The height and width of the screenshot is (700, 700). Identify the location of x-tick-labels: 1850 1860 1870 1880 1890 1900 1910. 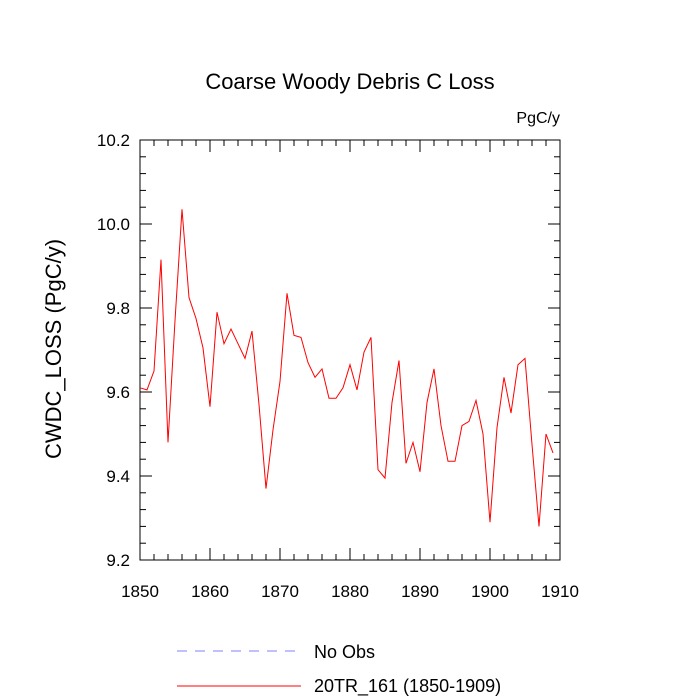
(350, 591).